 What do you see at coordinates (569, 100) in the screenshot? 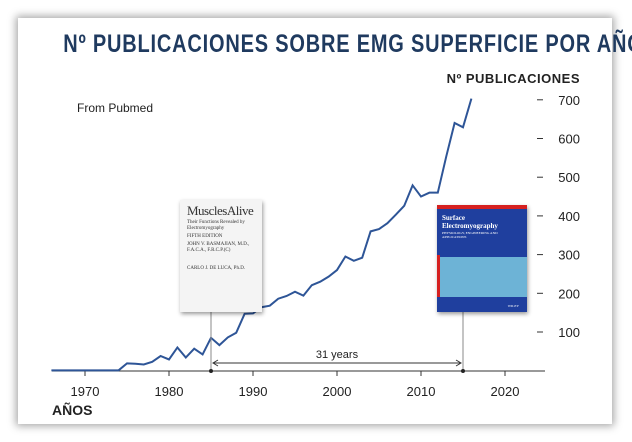
I see `y-tick-label: 700` at bounding box center [569, 100].